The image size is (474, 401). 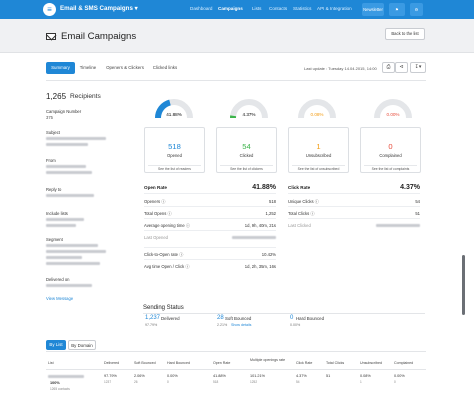 What do you see at coordinates (318, 168) in the screenshot?
I see `unsubscribed-list-link: See the list of unsubscribed` at bounding box center [318, 168].